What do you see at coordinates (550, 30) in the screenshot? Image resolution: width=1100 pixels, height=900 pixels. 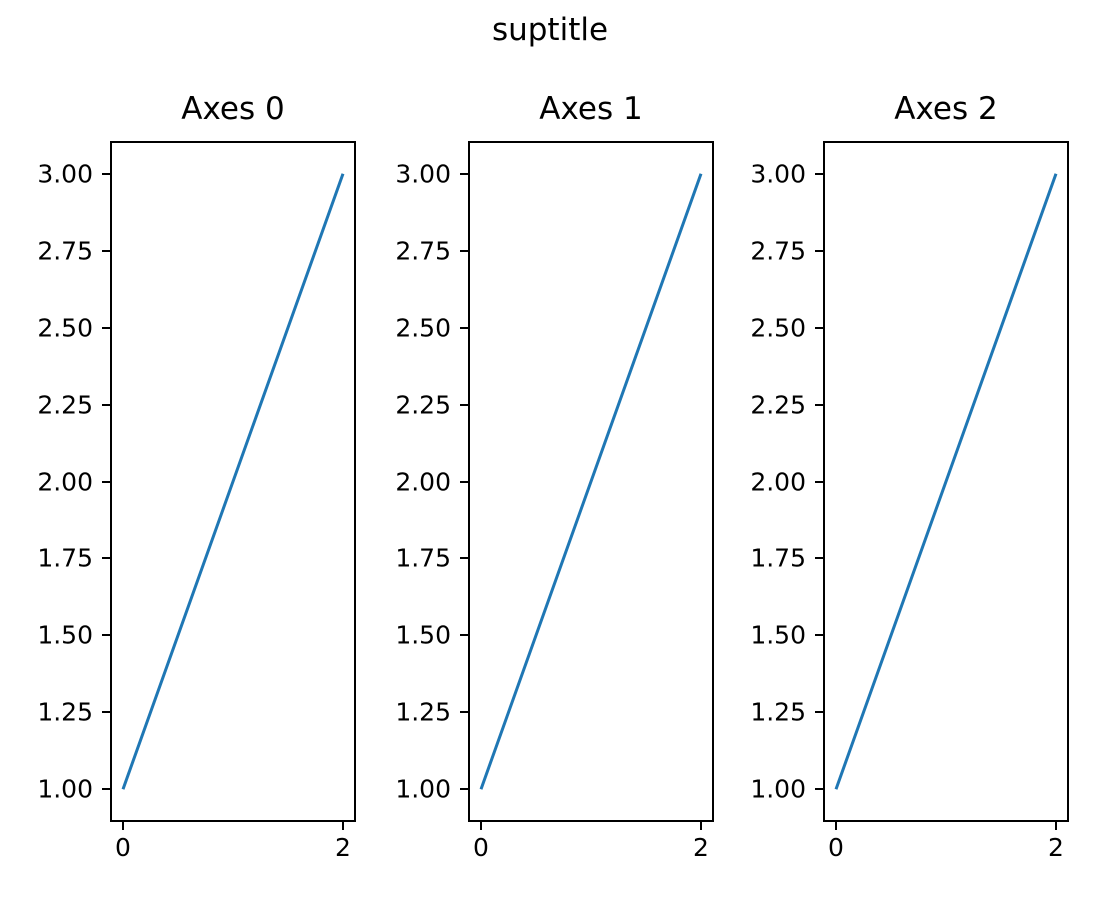 I see `figure-suptitle: suptitle` at bounding box center [550, 30].